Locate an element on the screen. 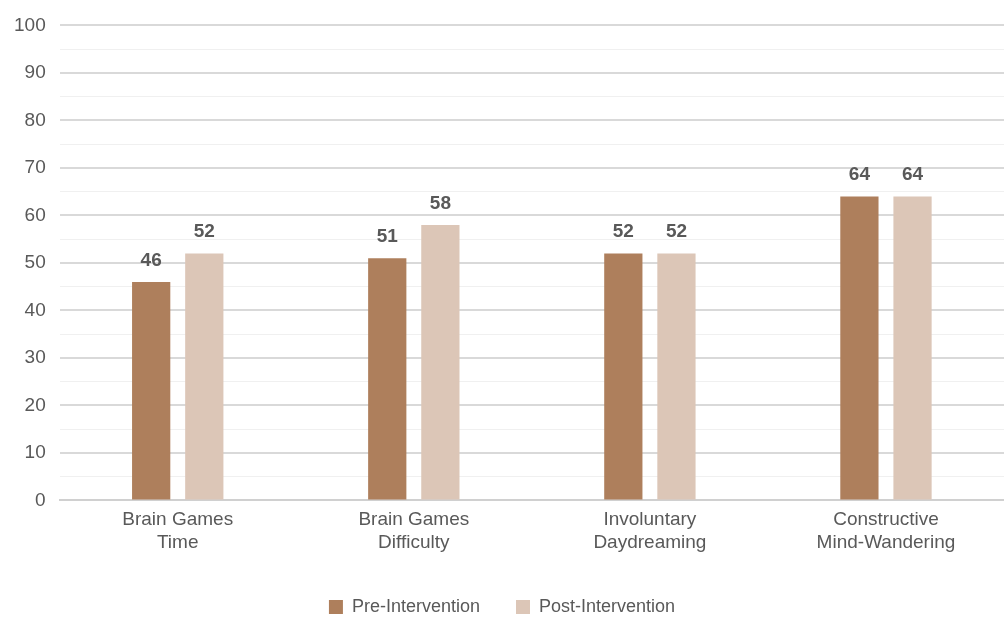 The image size is (1004, 636). y-tick-label: 80 is located at coordinates (35, 119).